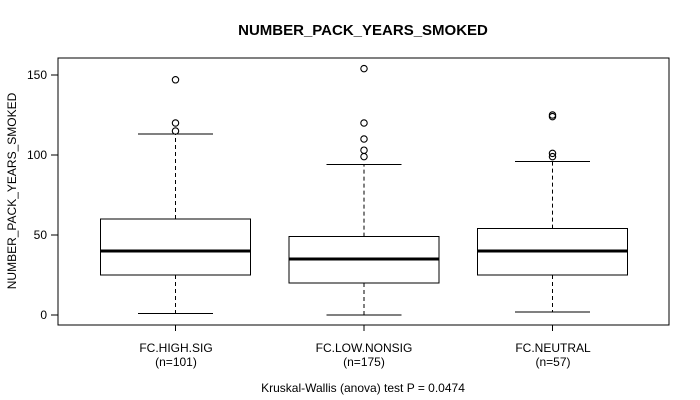 The image size is (700, 400). Describe the element at coordinates (41, 235) in the screenshot. I see `y-tick-label: 50` at that location.